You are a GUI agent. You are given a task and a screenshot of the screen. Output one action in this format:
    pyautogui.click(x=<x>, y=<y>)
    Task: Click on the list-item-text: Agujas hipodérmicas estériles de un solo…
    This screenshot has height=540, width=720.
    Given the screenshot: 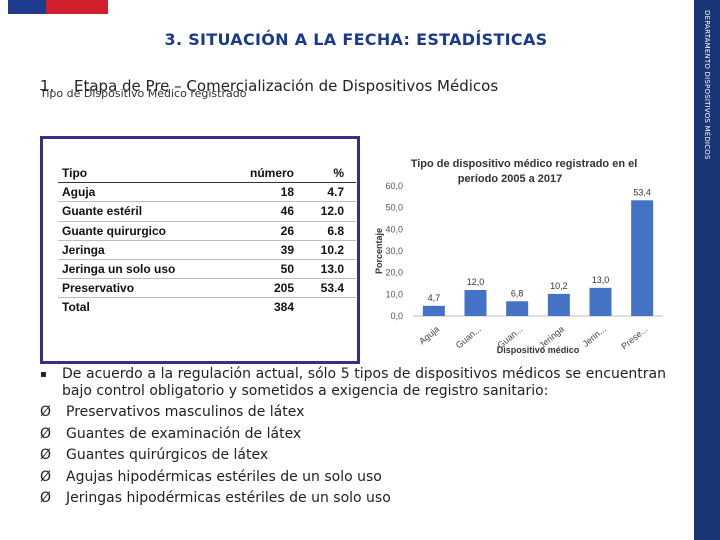 What is the action you would take?
    pyautogui.click(x=224, y=476)
    